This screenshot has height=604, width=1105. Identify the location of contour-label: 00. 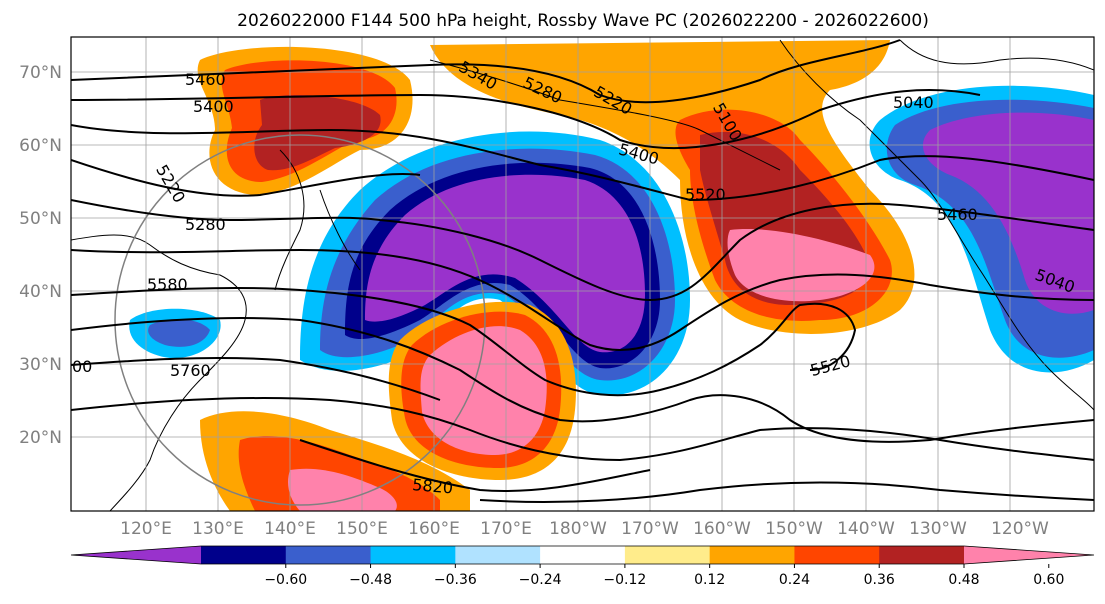
(82, 366).